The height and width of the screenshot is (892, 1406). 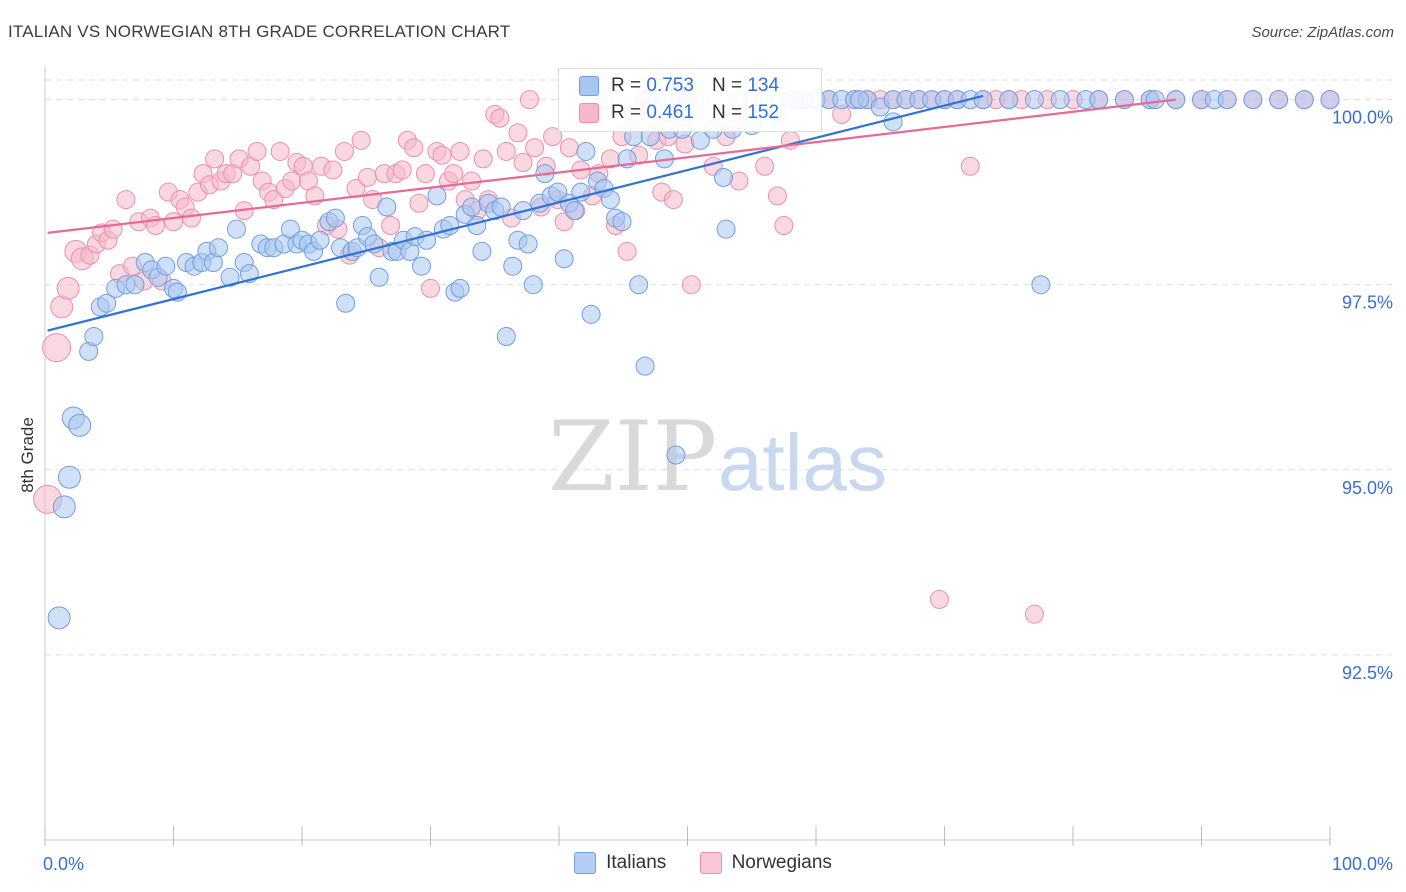 What do you see at coordinates (585, 863) in the screenshot?
I see `italians-legend-swatch` at bounding box center [585, 863].